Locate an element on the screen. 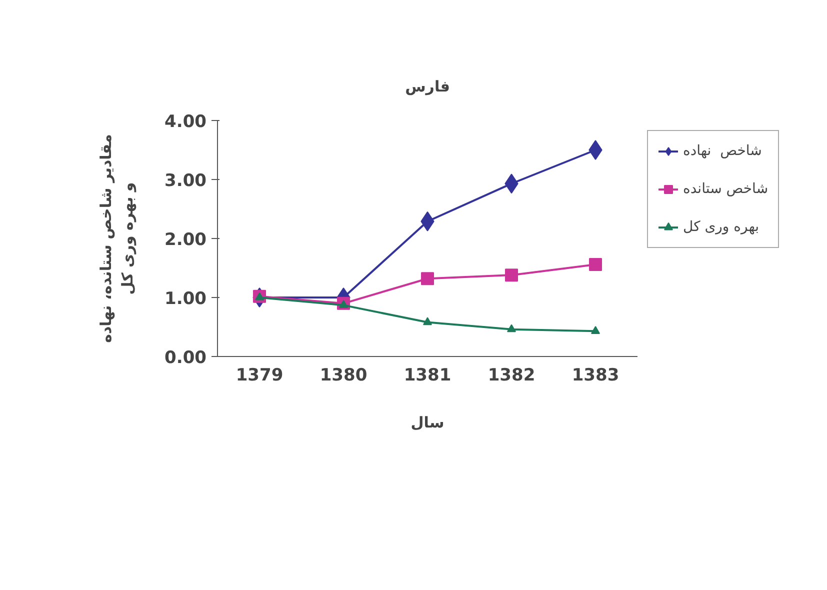 The width and height of the screenshot is (827, 590). x-tick-label: 1379 is located at coordinates (260, 376).